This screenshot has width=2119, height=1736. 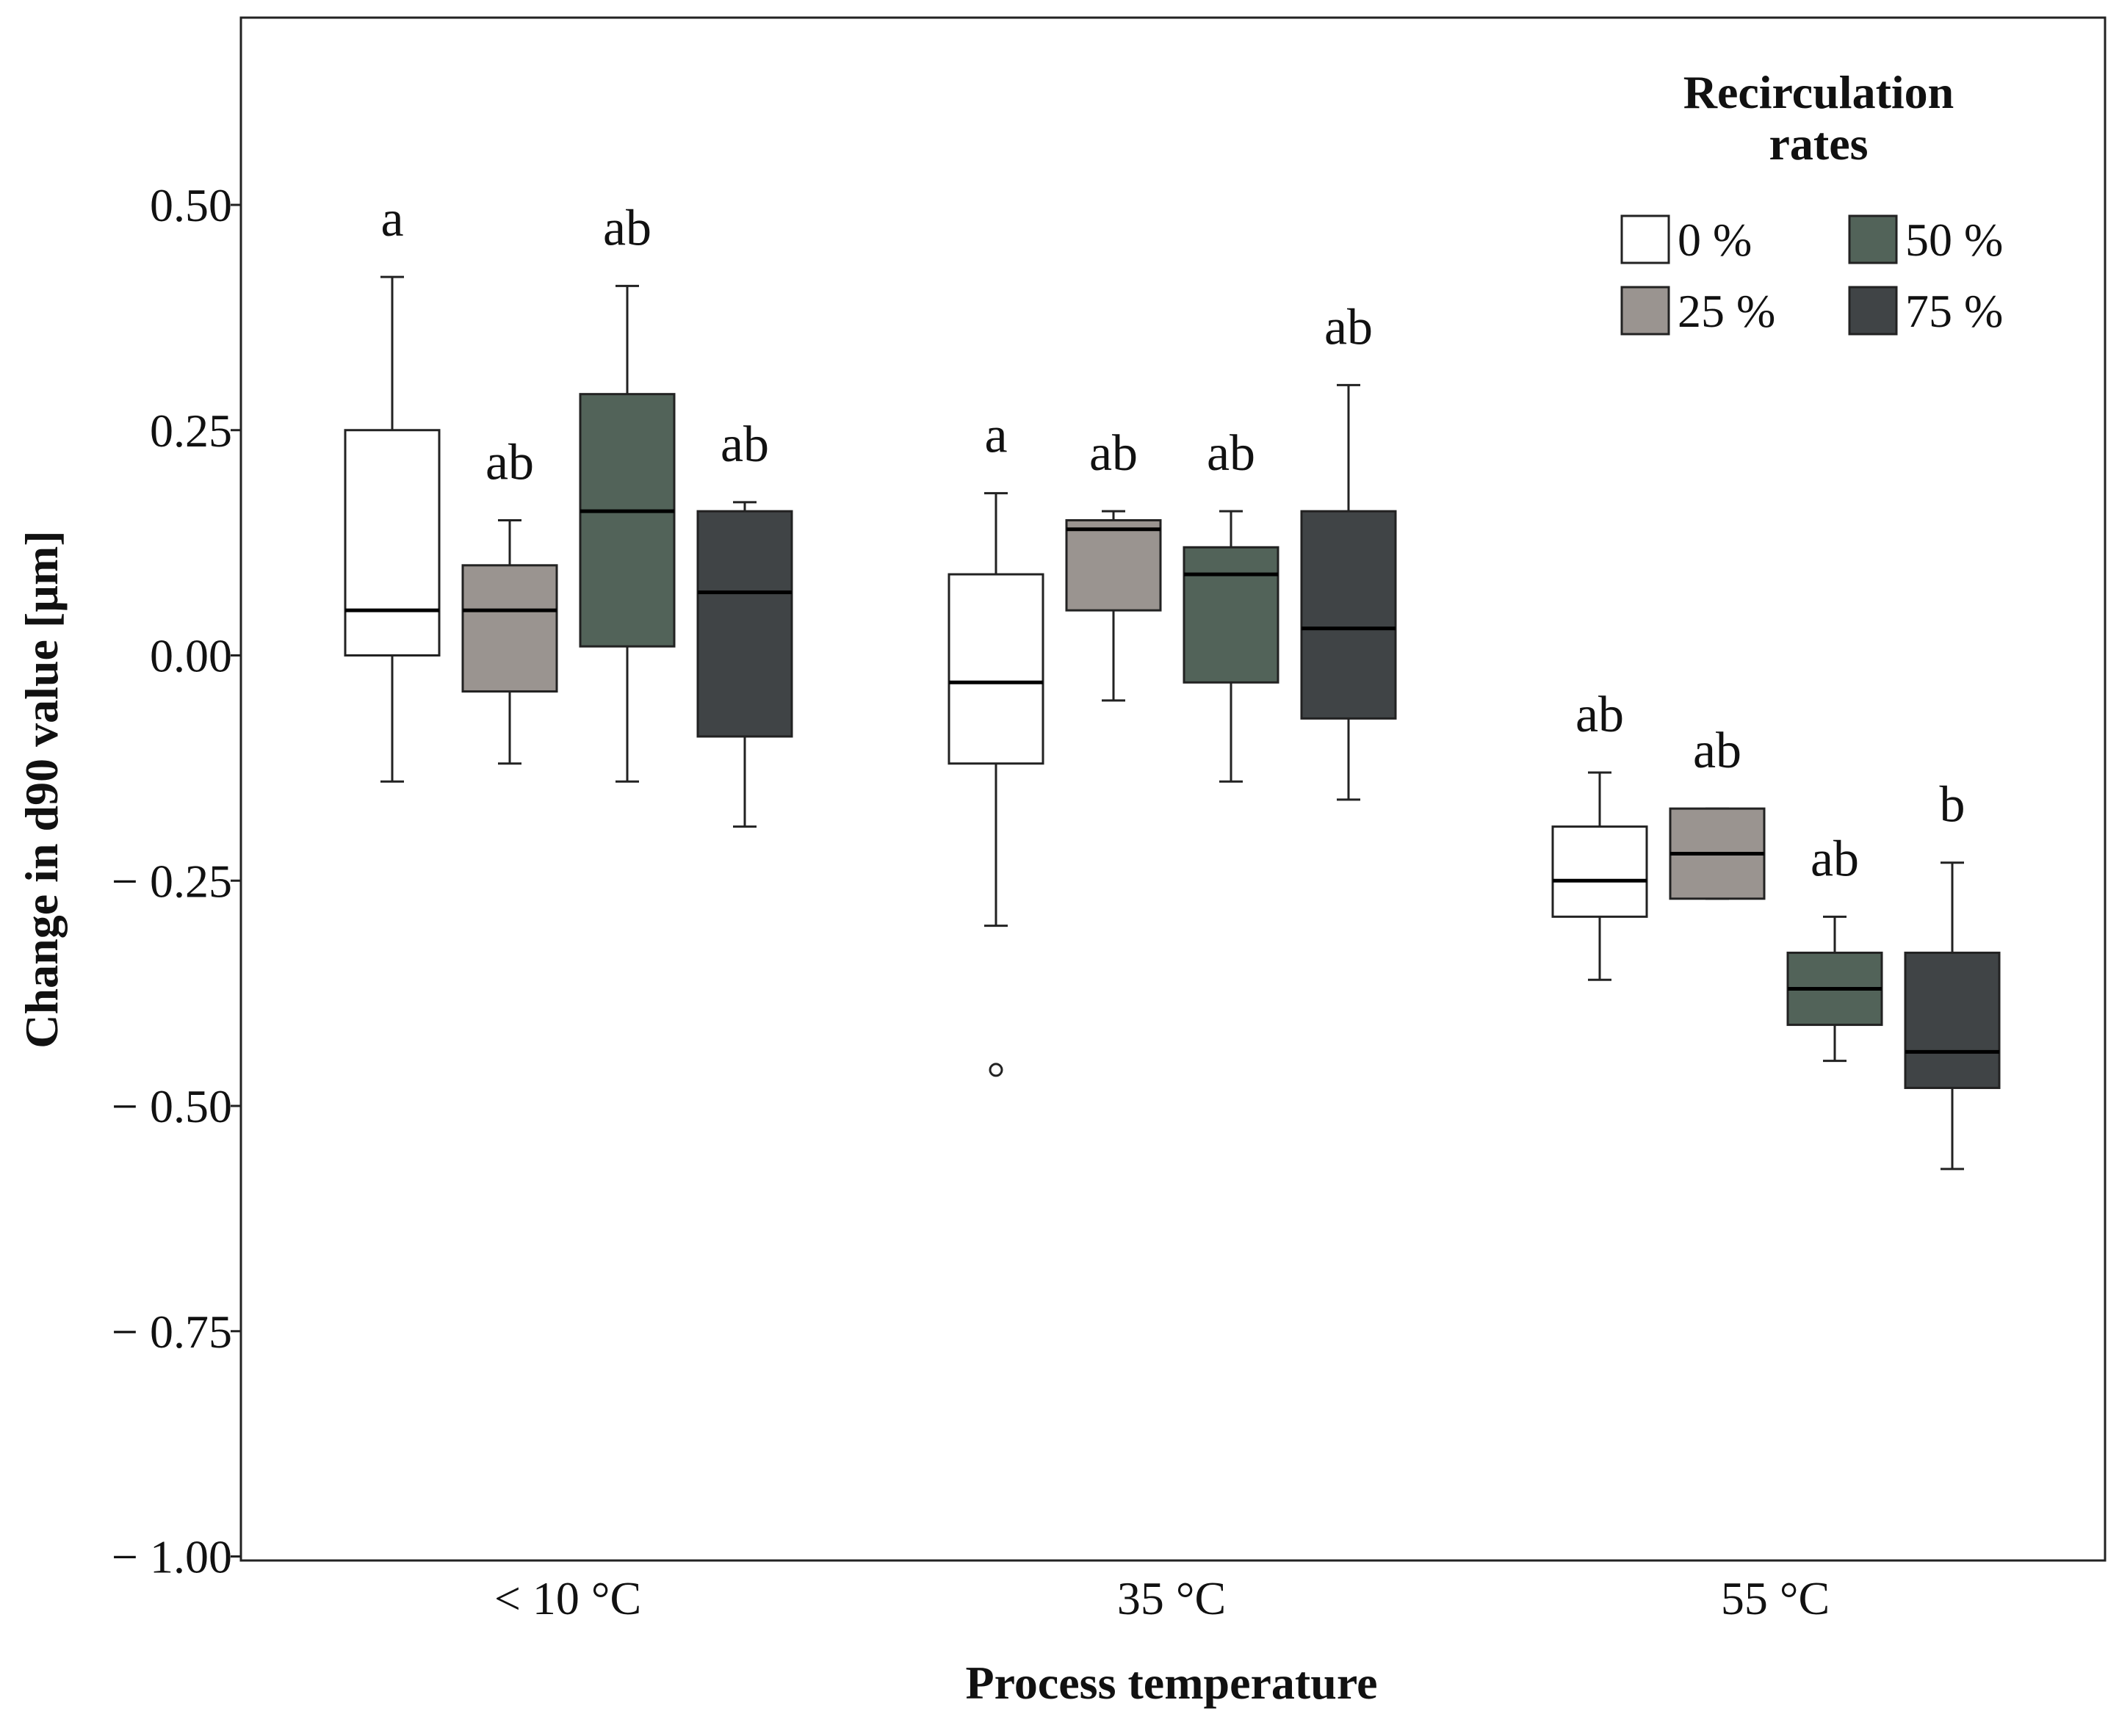 What do you see at coordinates (1171, 1598) in the screenshot?
I see `x-tick-label: 35 °C` at bounding box center [1171, 1598].